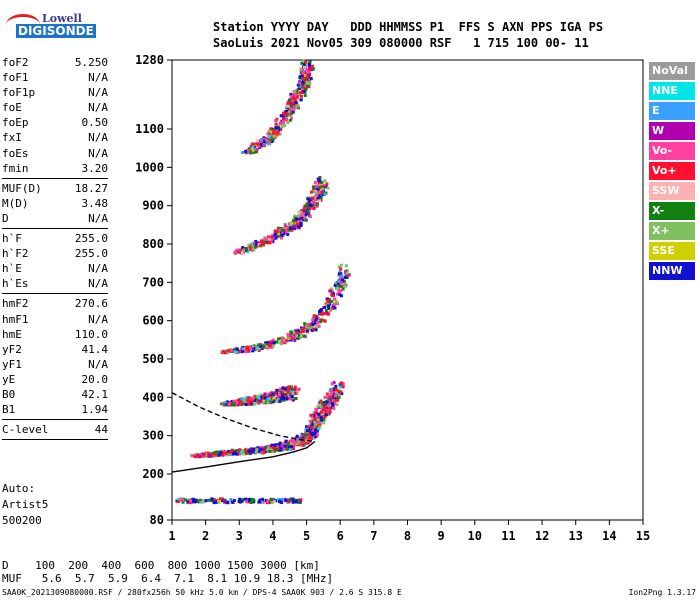 This screenshot has width=700, height=600. I want to click on param-label: h`Es, so click(15, 284).